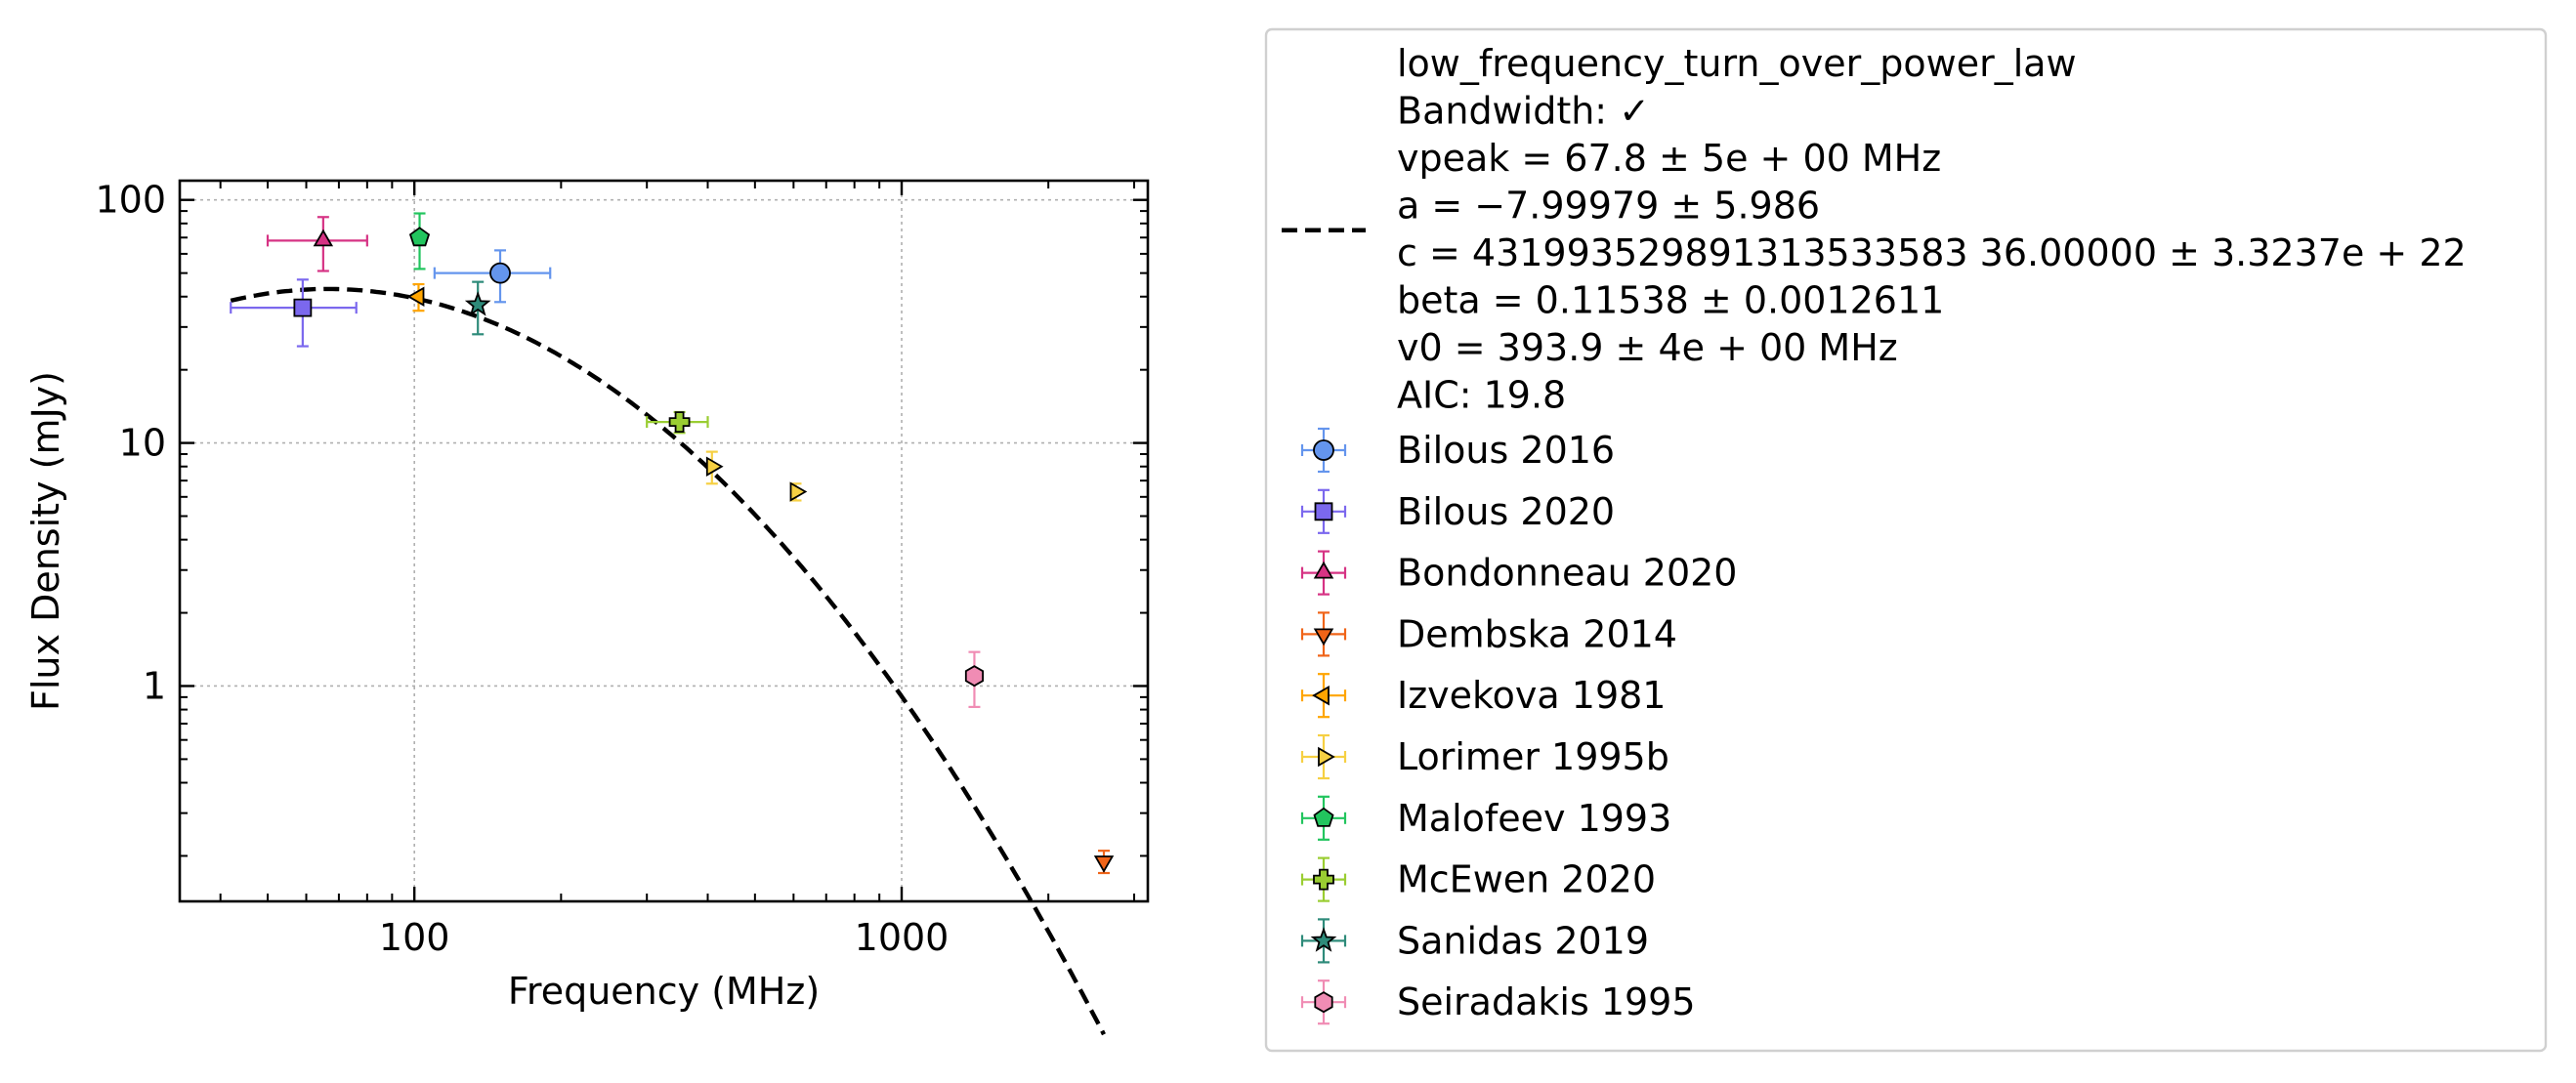  I want to click on legend-label: Lorimer 1995b, so click(1533, 756).